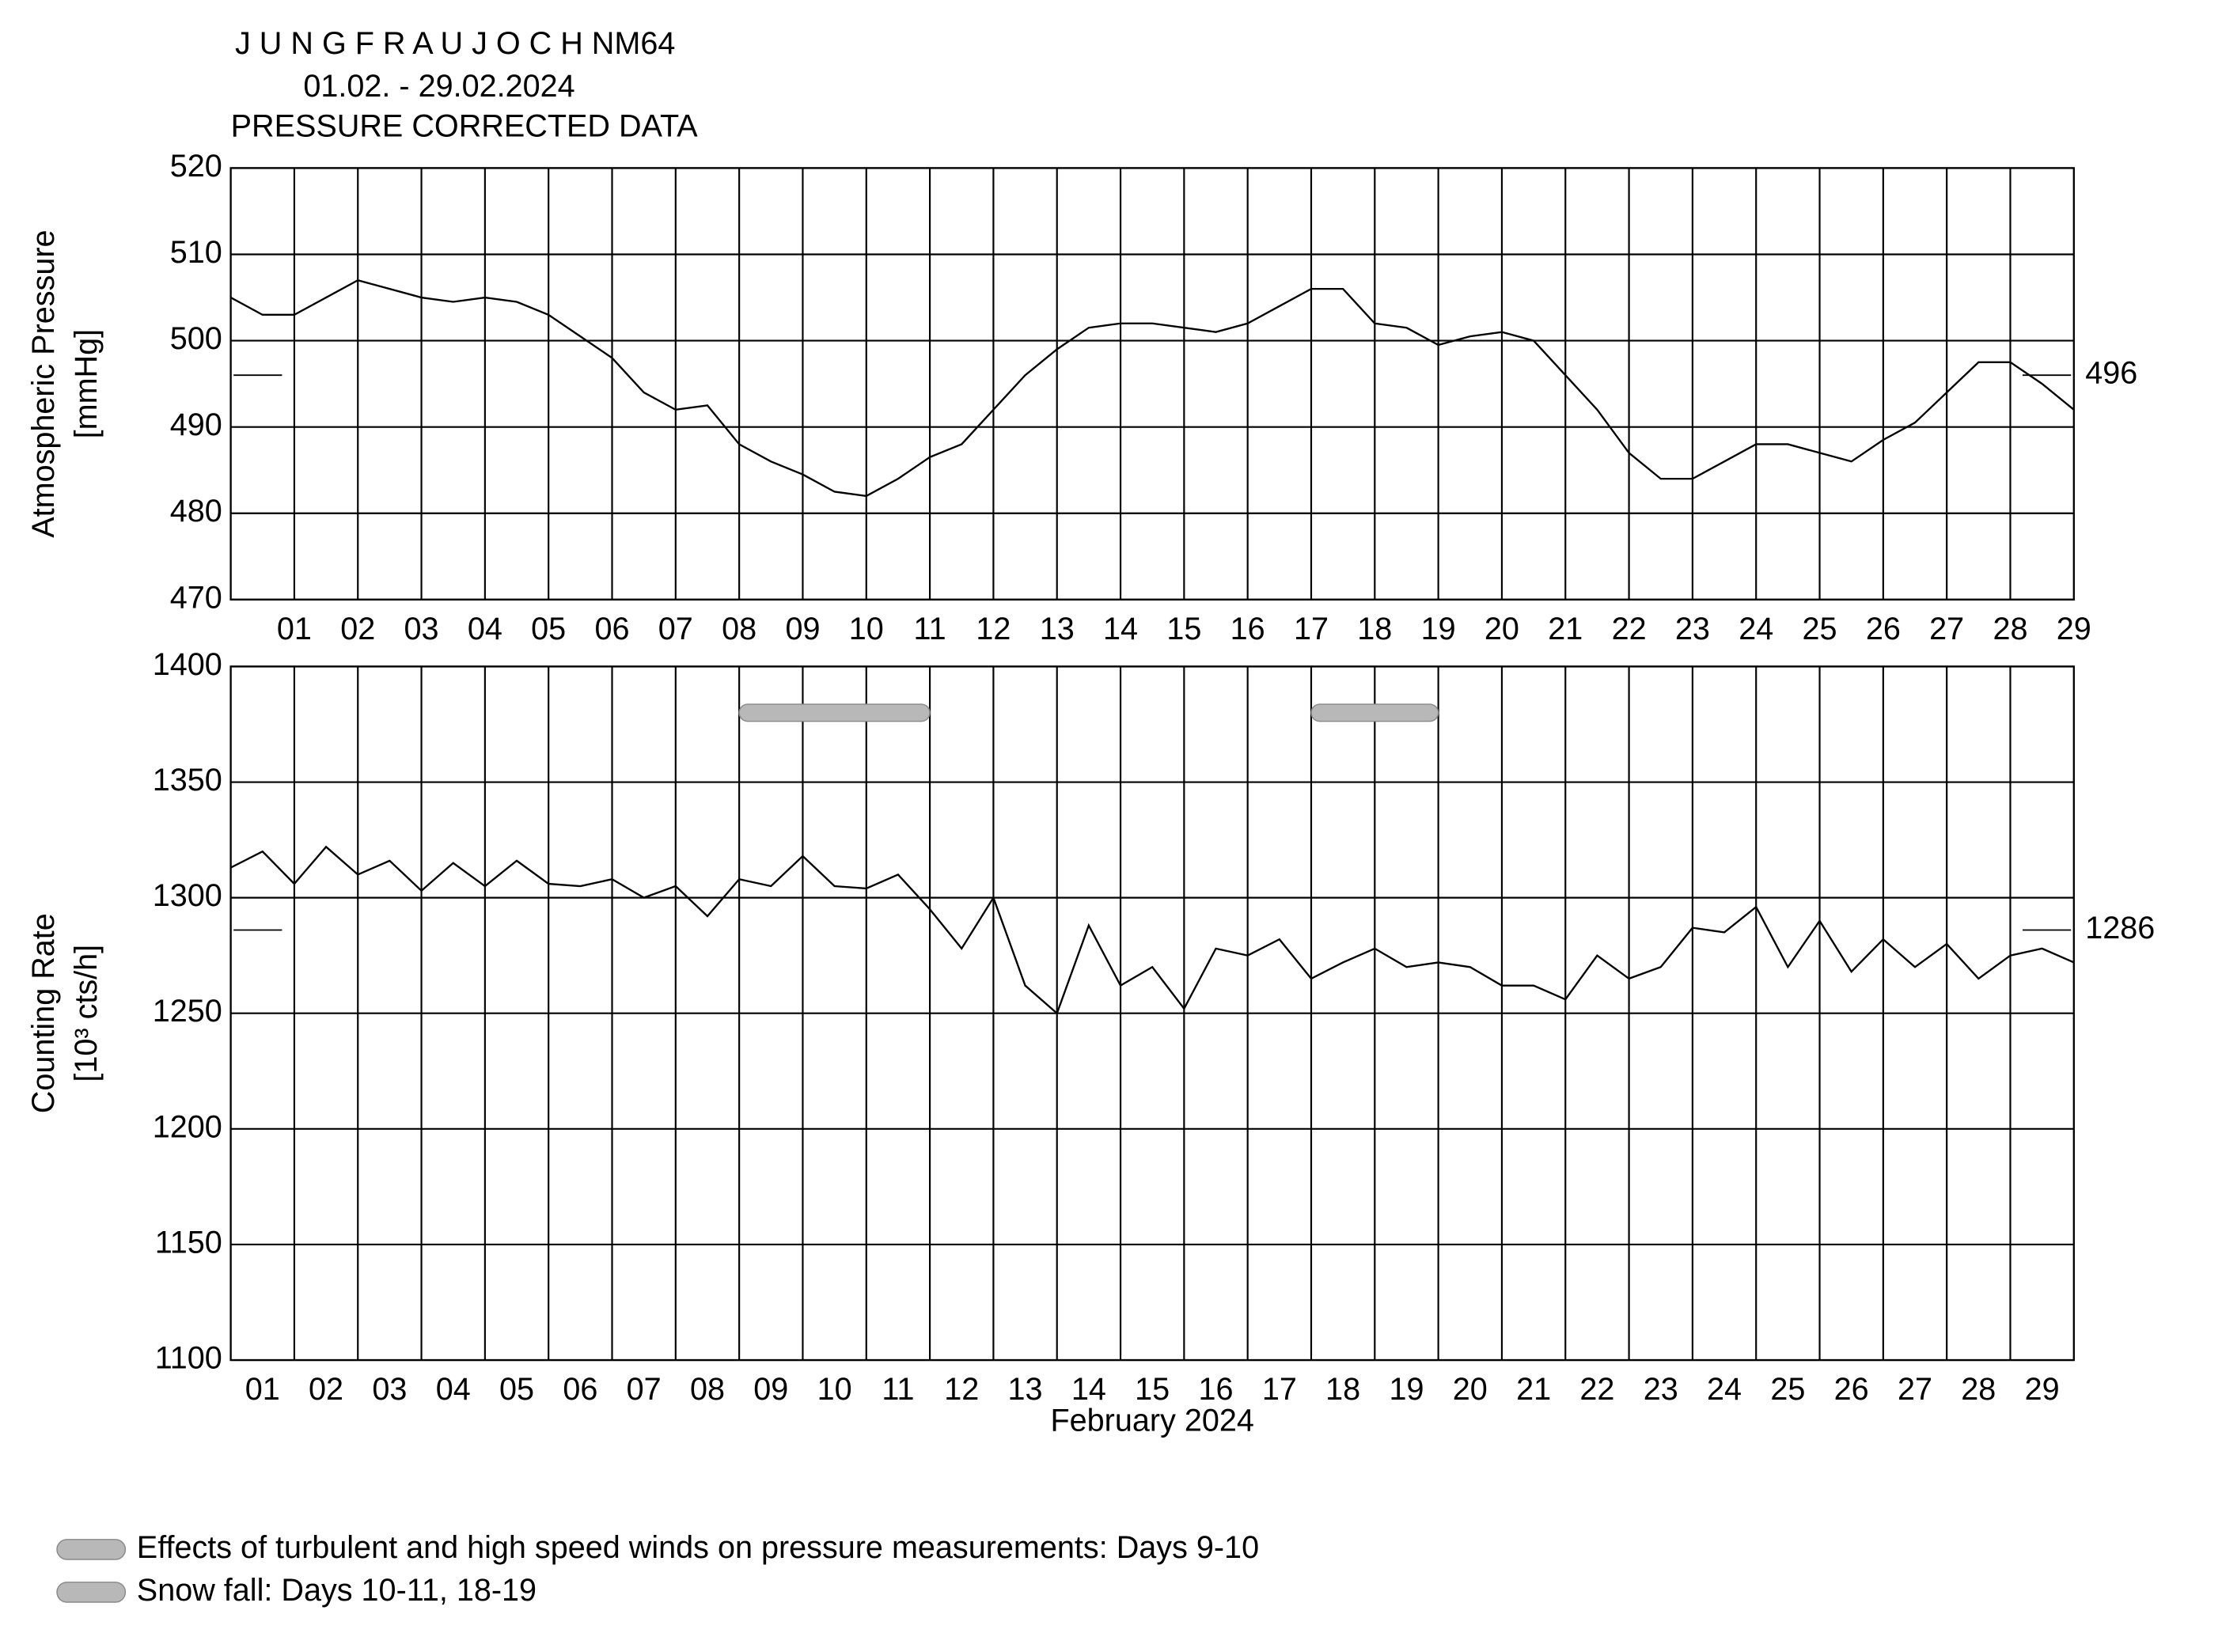  What do you see at coordinates (188, 1358) in the screenshot?
I see `y-tick-label: 1100` at bounding box center [188, 1358].